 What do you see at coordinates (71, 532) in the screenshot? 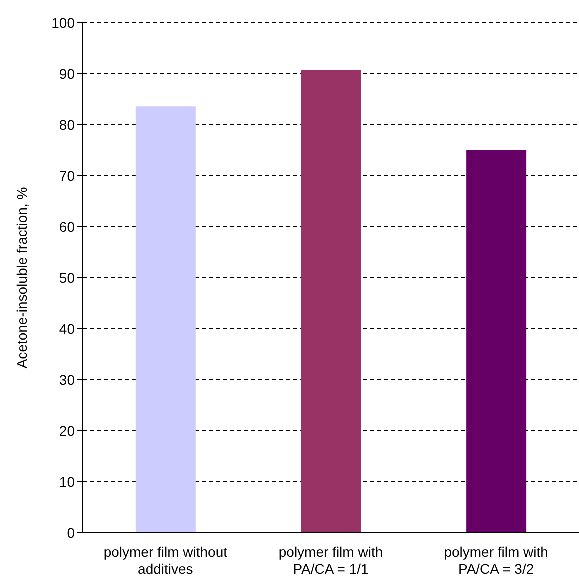
I see `y-tick-label: 0` at bounding box center [71, 532].